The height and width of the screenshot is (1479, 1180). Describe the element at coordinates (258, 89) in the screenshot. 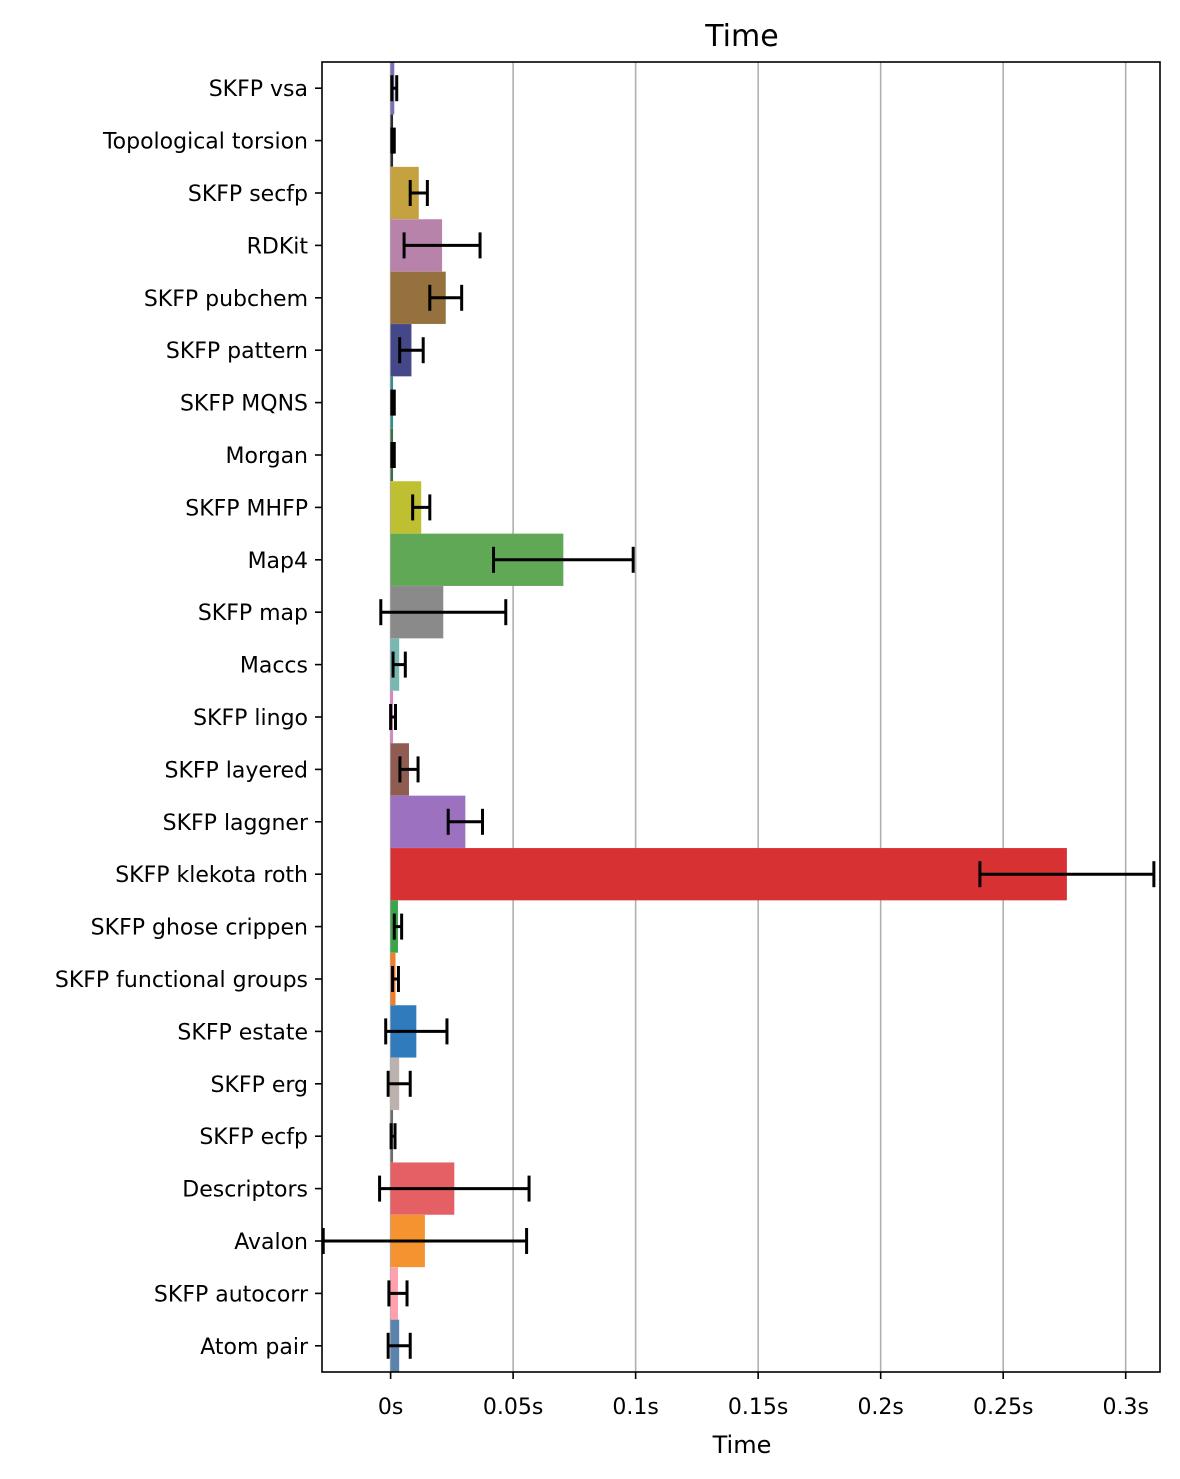

I see `y-tick-label: SKFP vsa` at that location.